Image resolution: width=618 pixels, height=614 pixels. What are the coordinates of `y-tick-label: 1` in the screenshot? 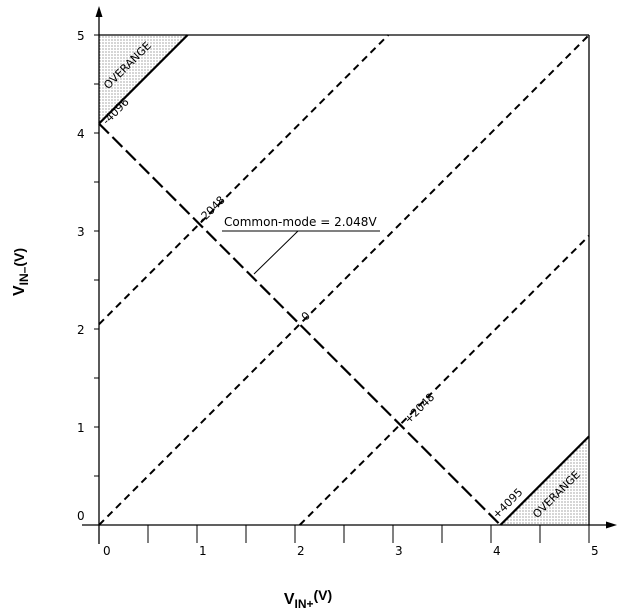 It's located at (81, 428).